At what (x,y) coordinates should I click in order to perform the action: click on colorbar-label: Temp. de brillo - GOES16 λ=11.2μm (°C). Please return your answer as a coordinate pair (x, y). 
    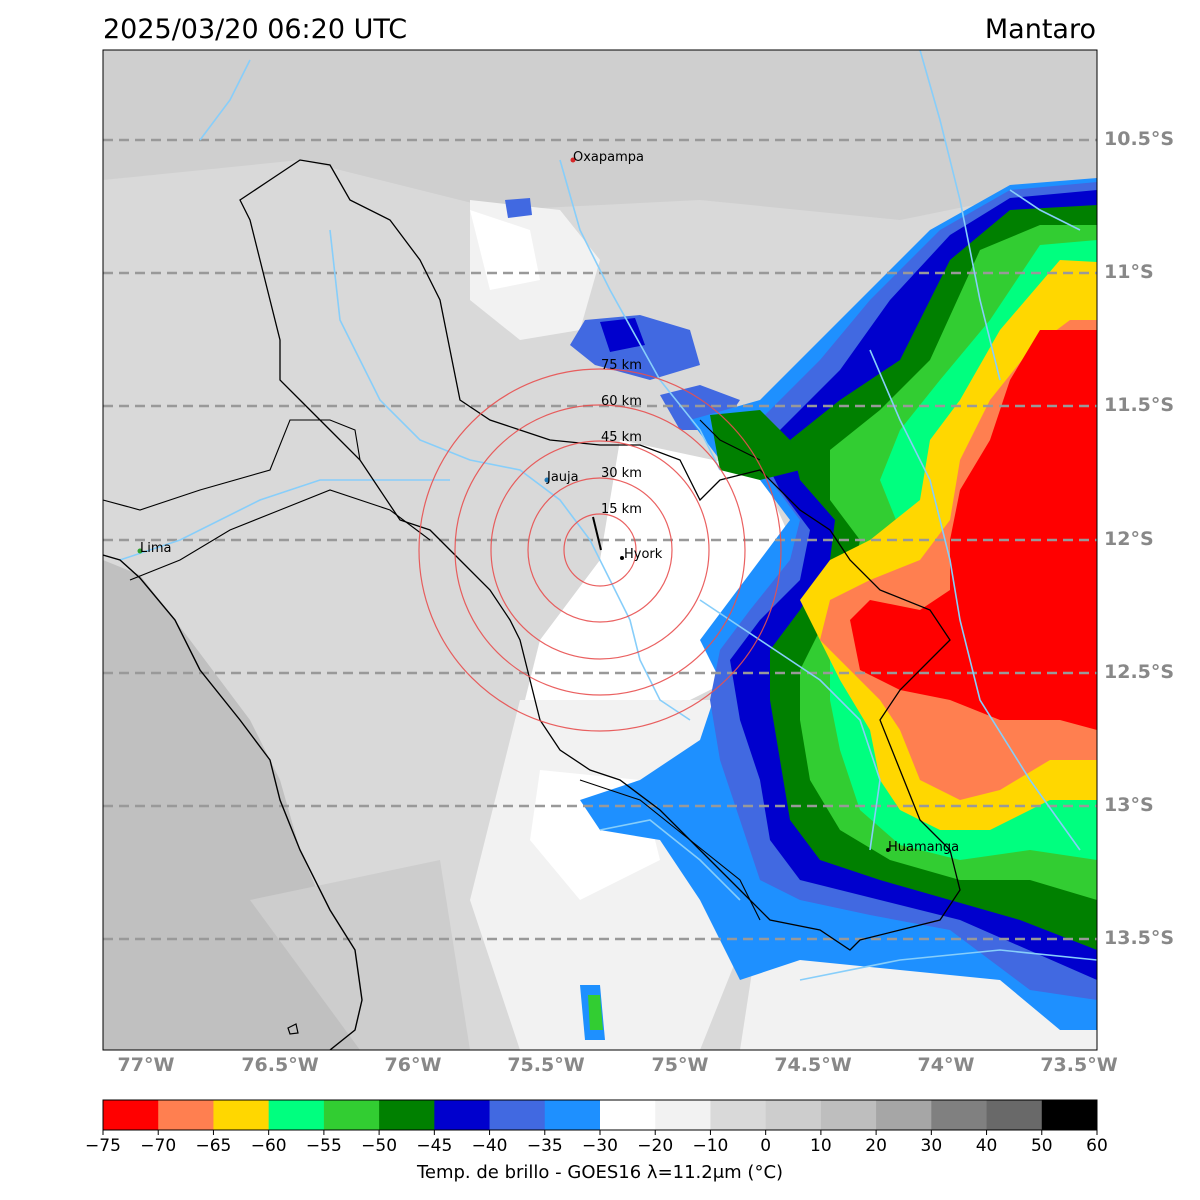
    Looking at the image, I should click on (600, 1172).